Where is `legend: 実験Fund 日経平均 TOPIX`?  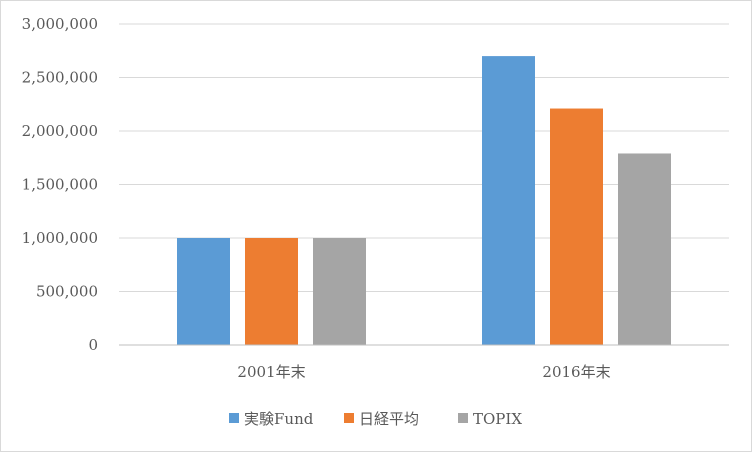 legend: 実験Fund 日経平均 TOPIX is located at coordinates (375, 419).